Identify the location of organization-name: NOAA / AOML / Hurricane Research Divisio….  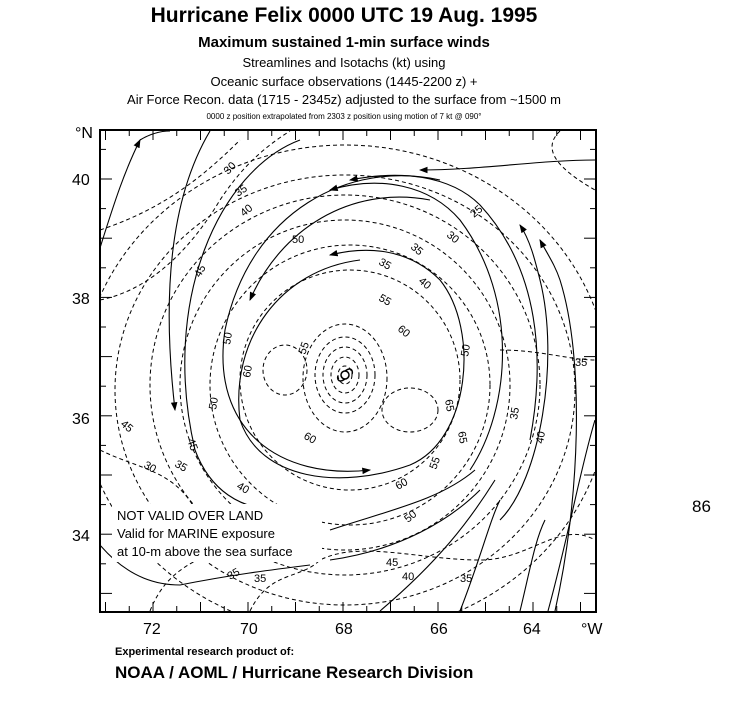
(294, 672).